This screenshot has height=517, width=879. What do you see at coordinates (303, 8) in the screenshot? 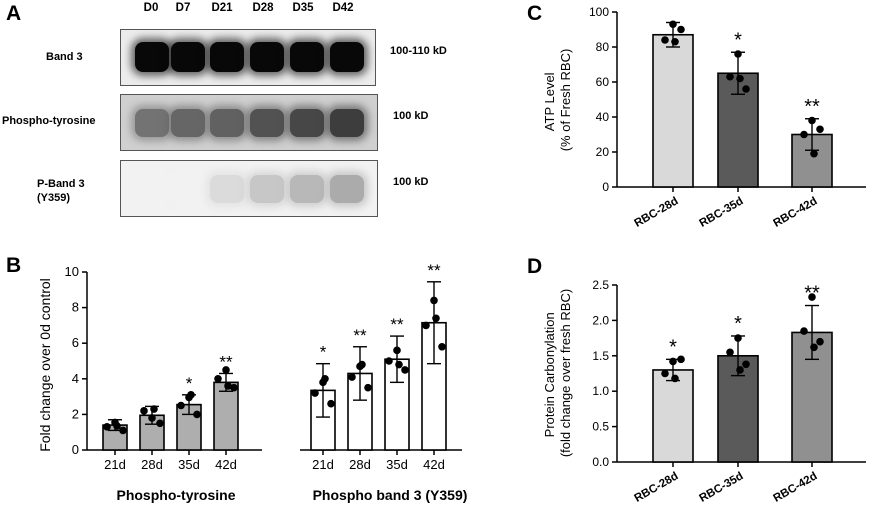
I see `lane-label: D35` at bounding box center [303, 8].